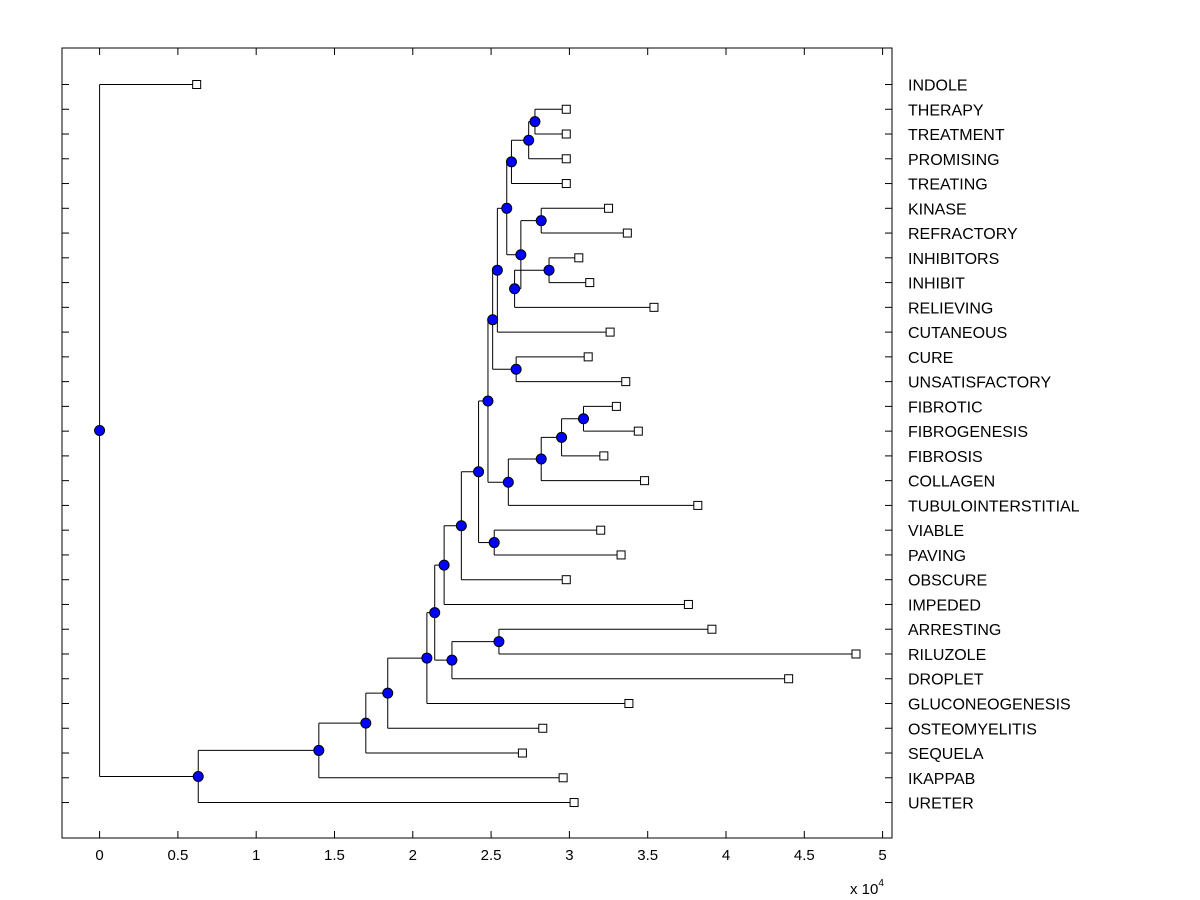  Describe the element at coordinates (479, 472) in the screenshot. I see `merge-node-r` at that location.